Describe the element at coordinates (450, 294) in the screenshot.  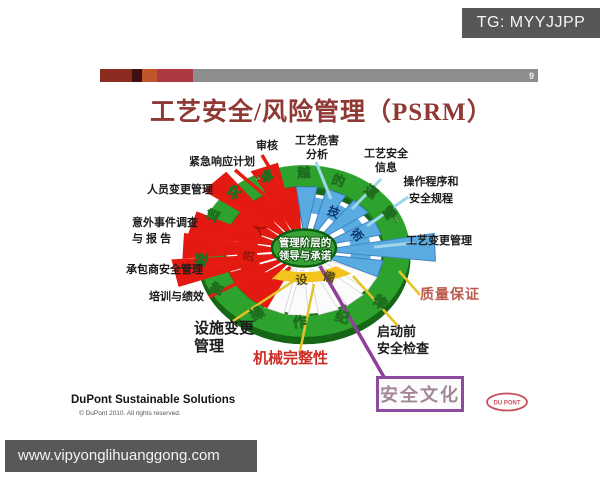
I see `label-quality-assurance: 质量保证` at that location.